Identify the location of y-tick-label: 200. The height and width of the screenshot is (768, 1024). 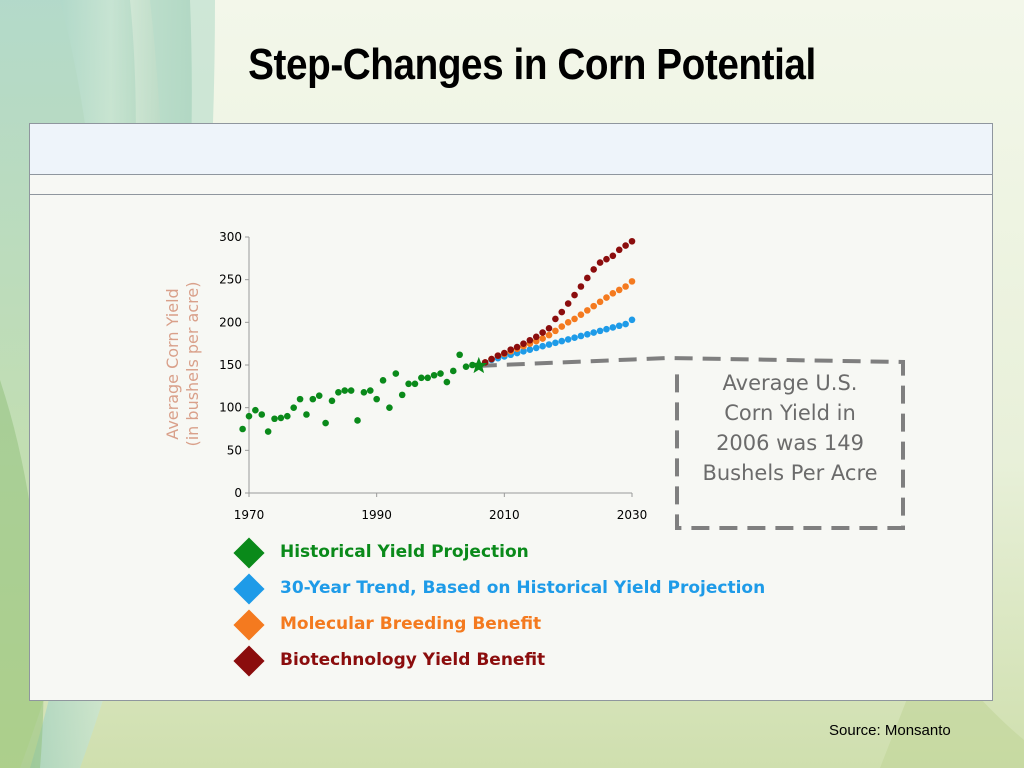
(230, 322).